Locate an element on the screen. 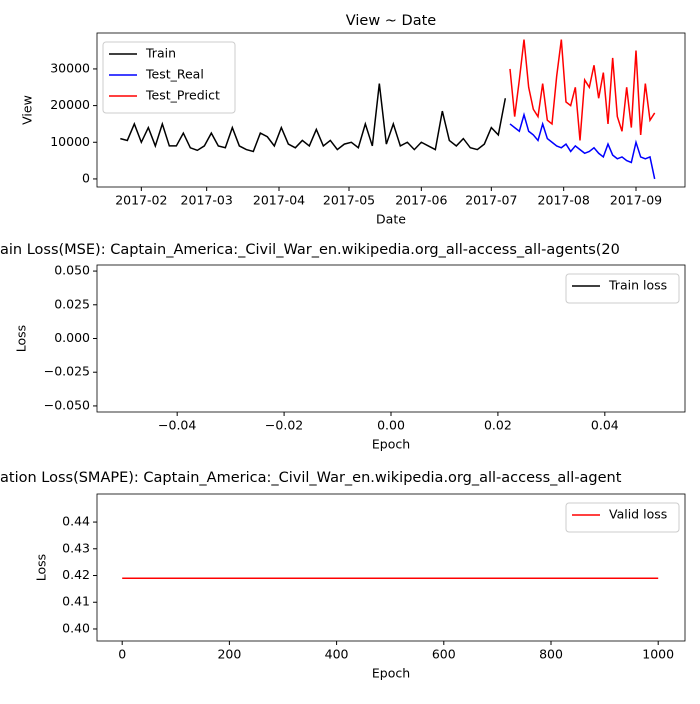 The height and width of the screenshot is (704, 700). legend: Train loss is located at coordinates (622, 288).